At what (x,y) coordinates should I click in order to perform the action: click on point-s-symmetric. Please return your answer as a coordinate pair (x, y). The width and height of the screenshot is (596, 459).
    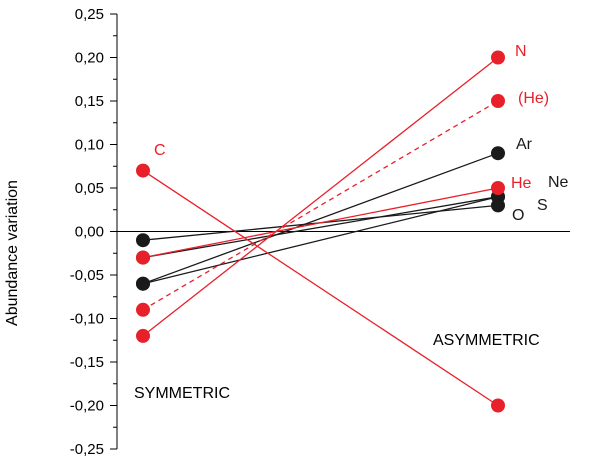
    Looking at the image, I should click on (143, 283).